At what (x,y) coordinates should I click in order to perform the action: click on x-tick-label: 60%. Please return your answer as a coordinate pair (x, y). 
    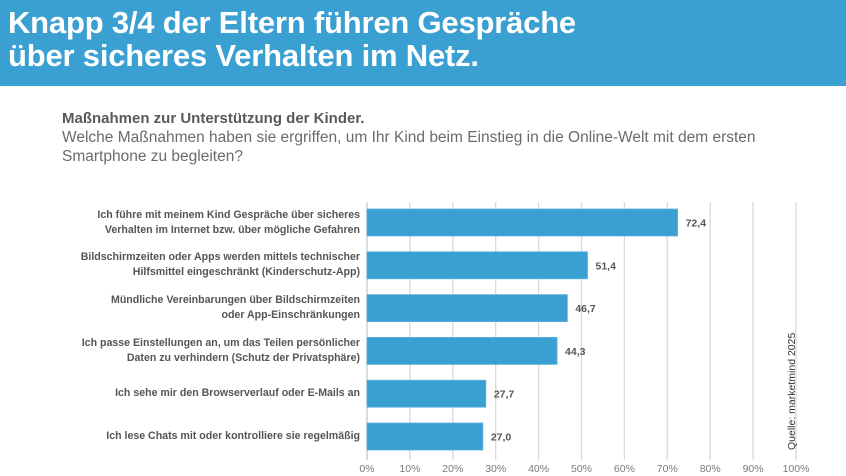
    Looking at the image, I should click on (624, 469).